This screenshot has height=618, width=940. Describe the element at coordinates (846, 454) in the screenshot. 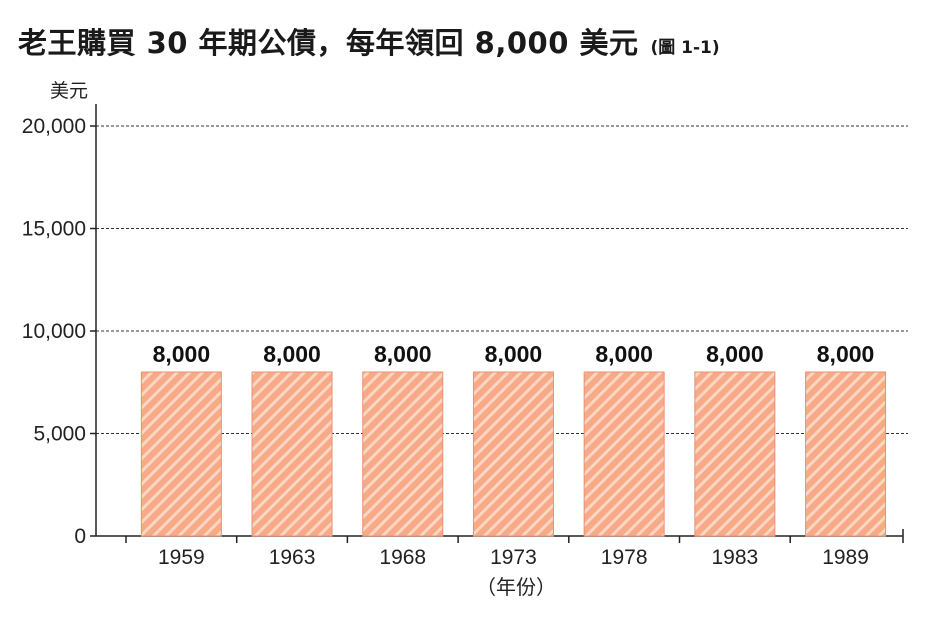

I see `bar-1989` at that location.